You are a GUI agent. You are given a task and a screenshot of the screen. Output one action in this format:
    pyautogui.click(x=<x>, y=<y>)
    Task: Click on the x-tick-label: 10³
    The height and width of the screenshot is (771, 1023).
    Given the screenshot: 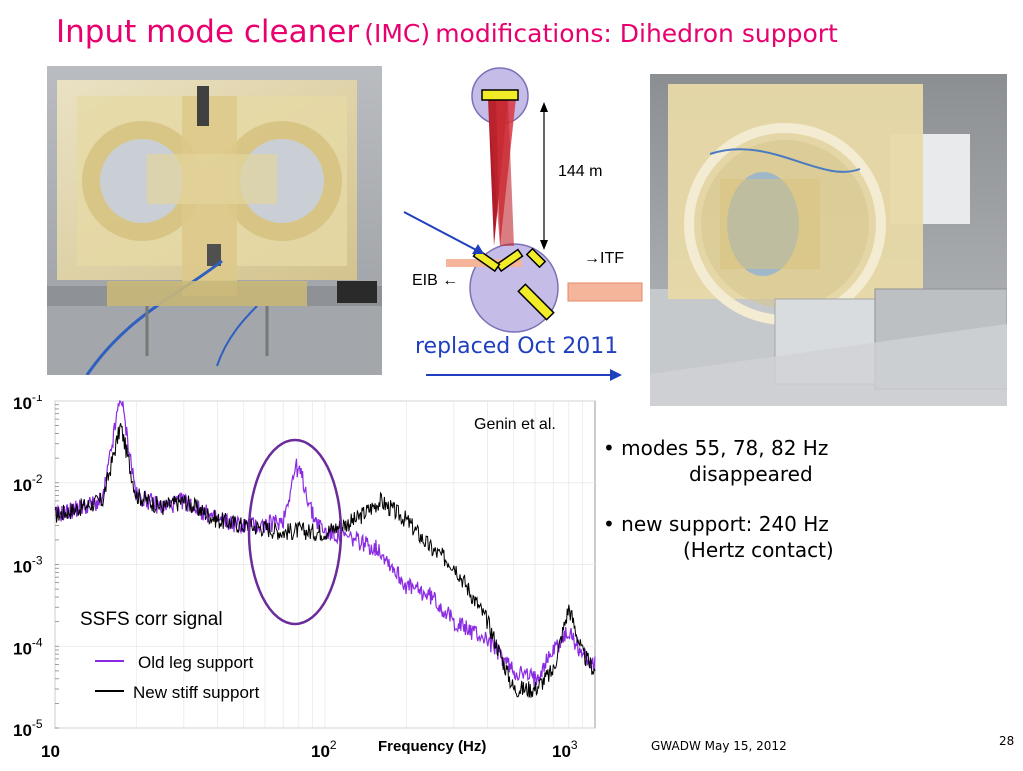 What is the action you would take?
    pyautogui.click(x=565, y=749)
    